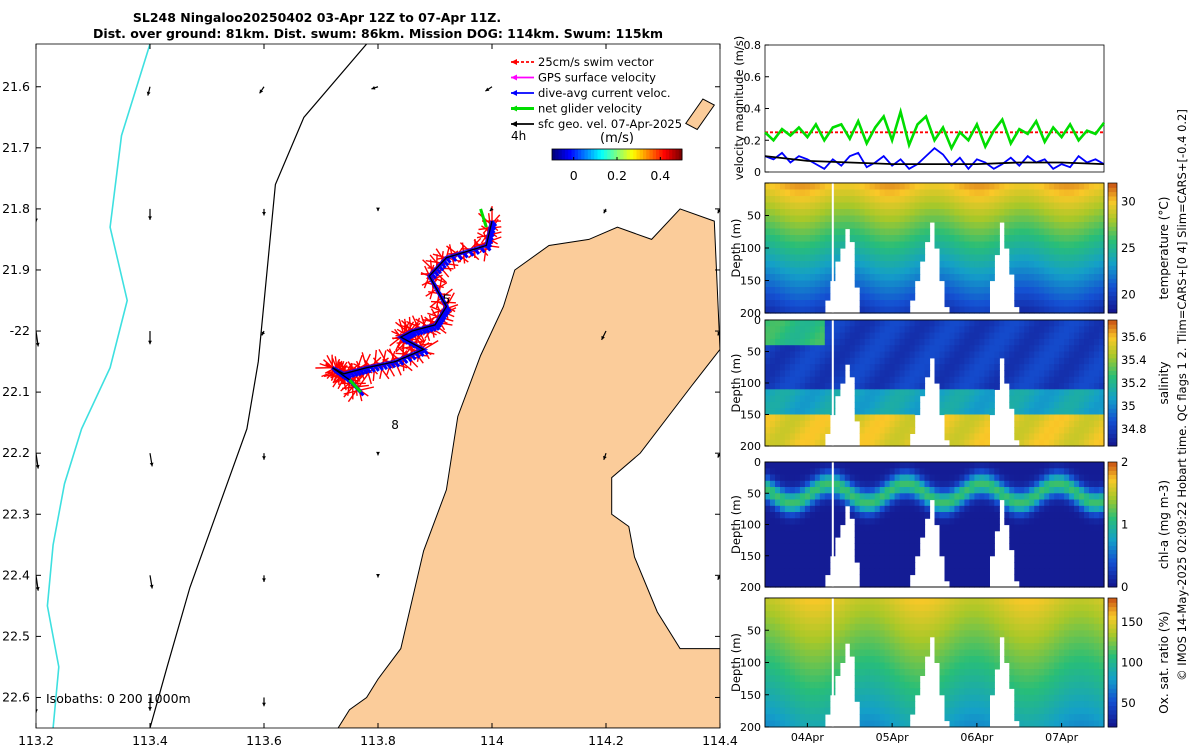  I want to click on y-axis-label: Depth (m), so click(736, 383).